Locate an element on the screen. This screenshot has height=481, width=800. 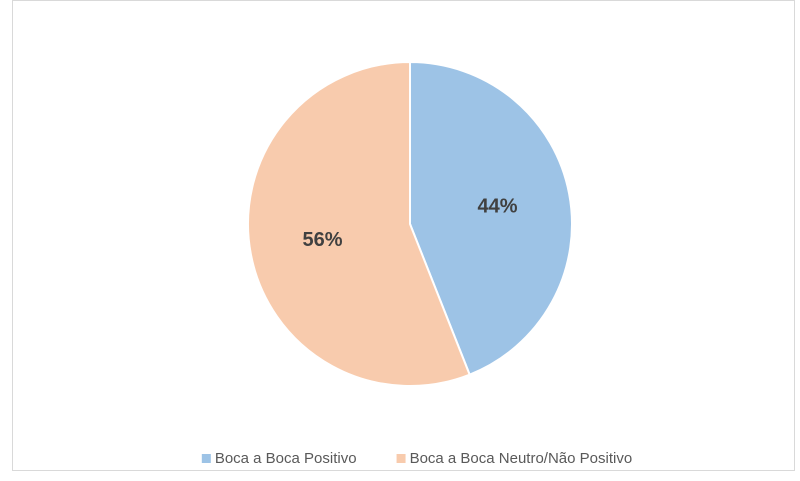
value-label: 44% is located at coordinates (498, 207).